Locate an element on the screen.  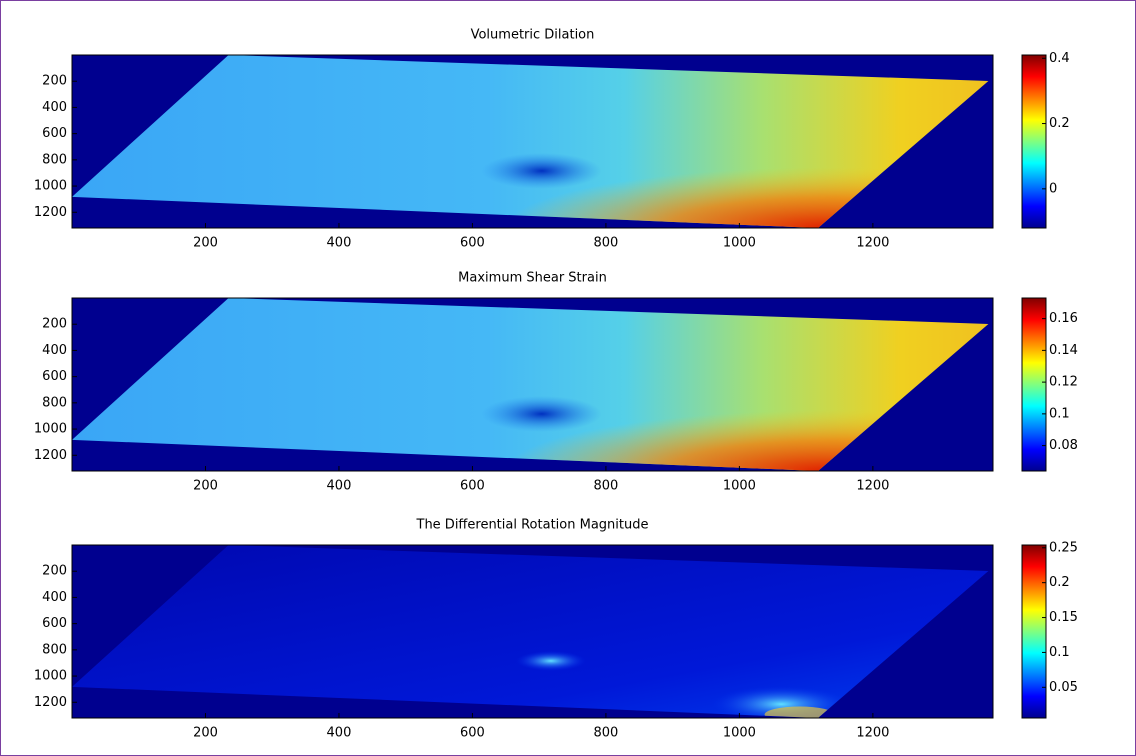
colorbar-tick-label: 0.4 is located at coordinates (1059, 58).